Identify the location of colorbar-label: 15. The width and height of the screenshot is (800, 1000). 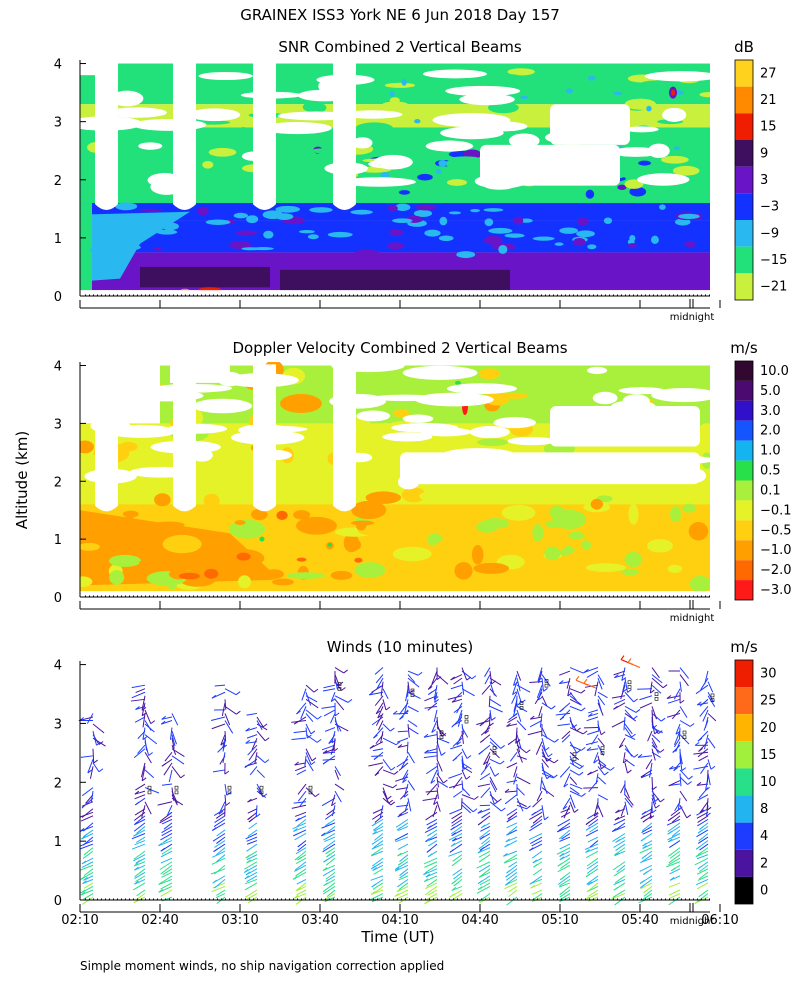
(768, 127).